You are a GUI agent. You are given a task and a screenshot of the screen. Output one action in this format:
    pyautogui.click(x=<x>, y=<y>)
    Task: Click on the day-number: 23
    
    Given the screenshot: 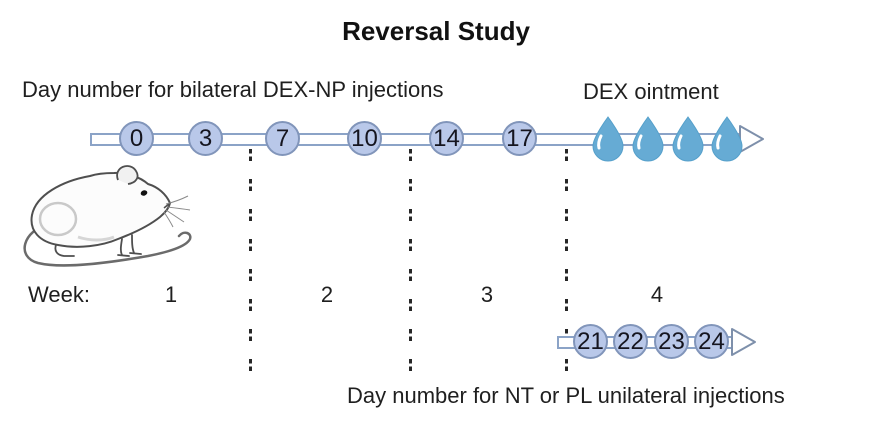 What is the action you would take?
    pyautogui.click(x=671, y=341)
    